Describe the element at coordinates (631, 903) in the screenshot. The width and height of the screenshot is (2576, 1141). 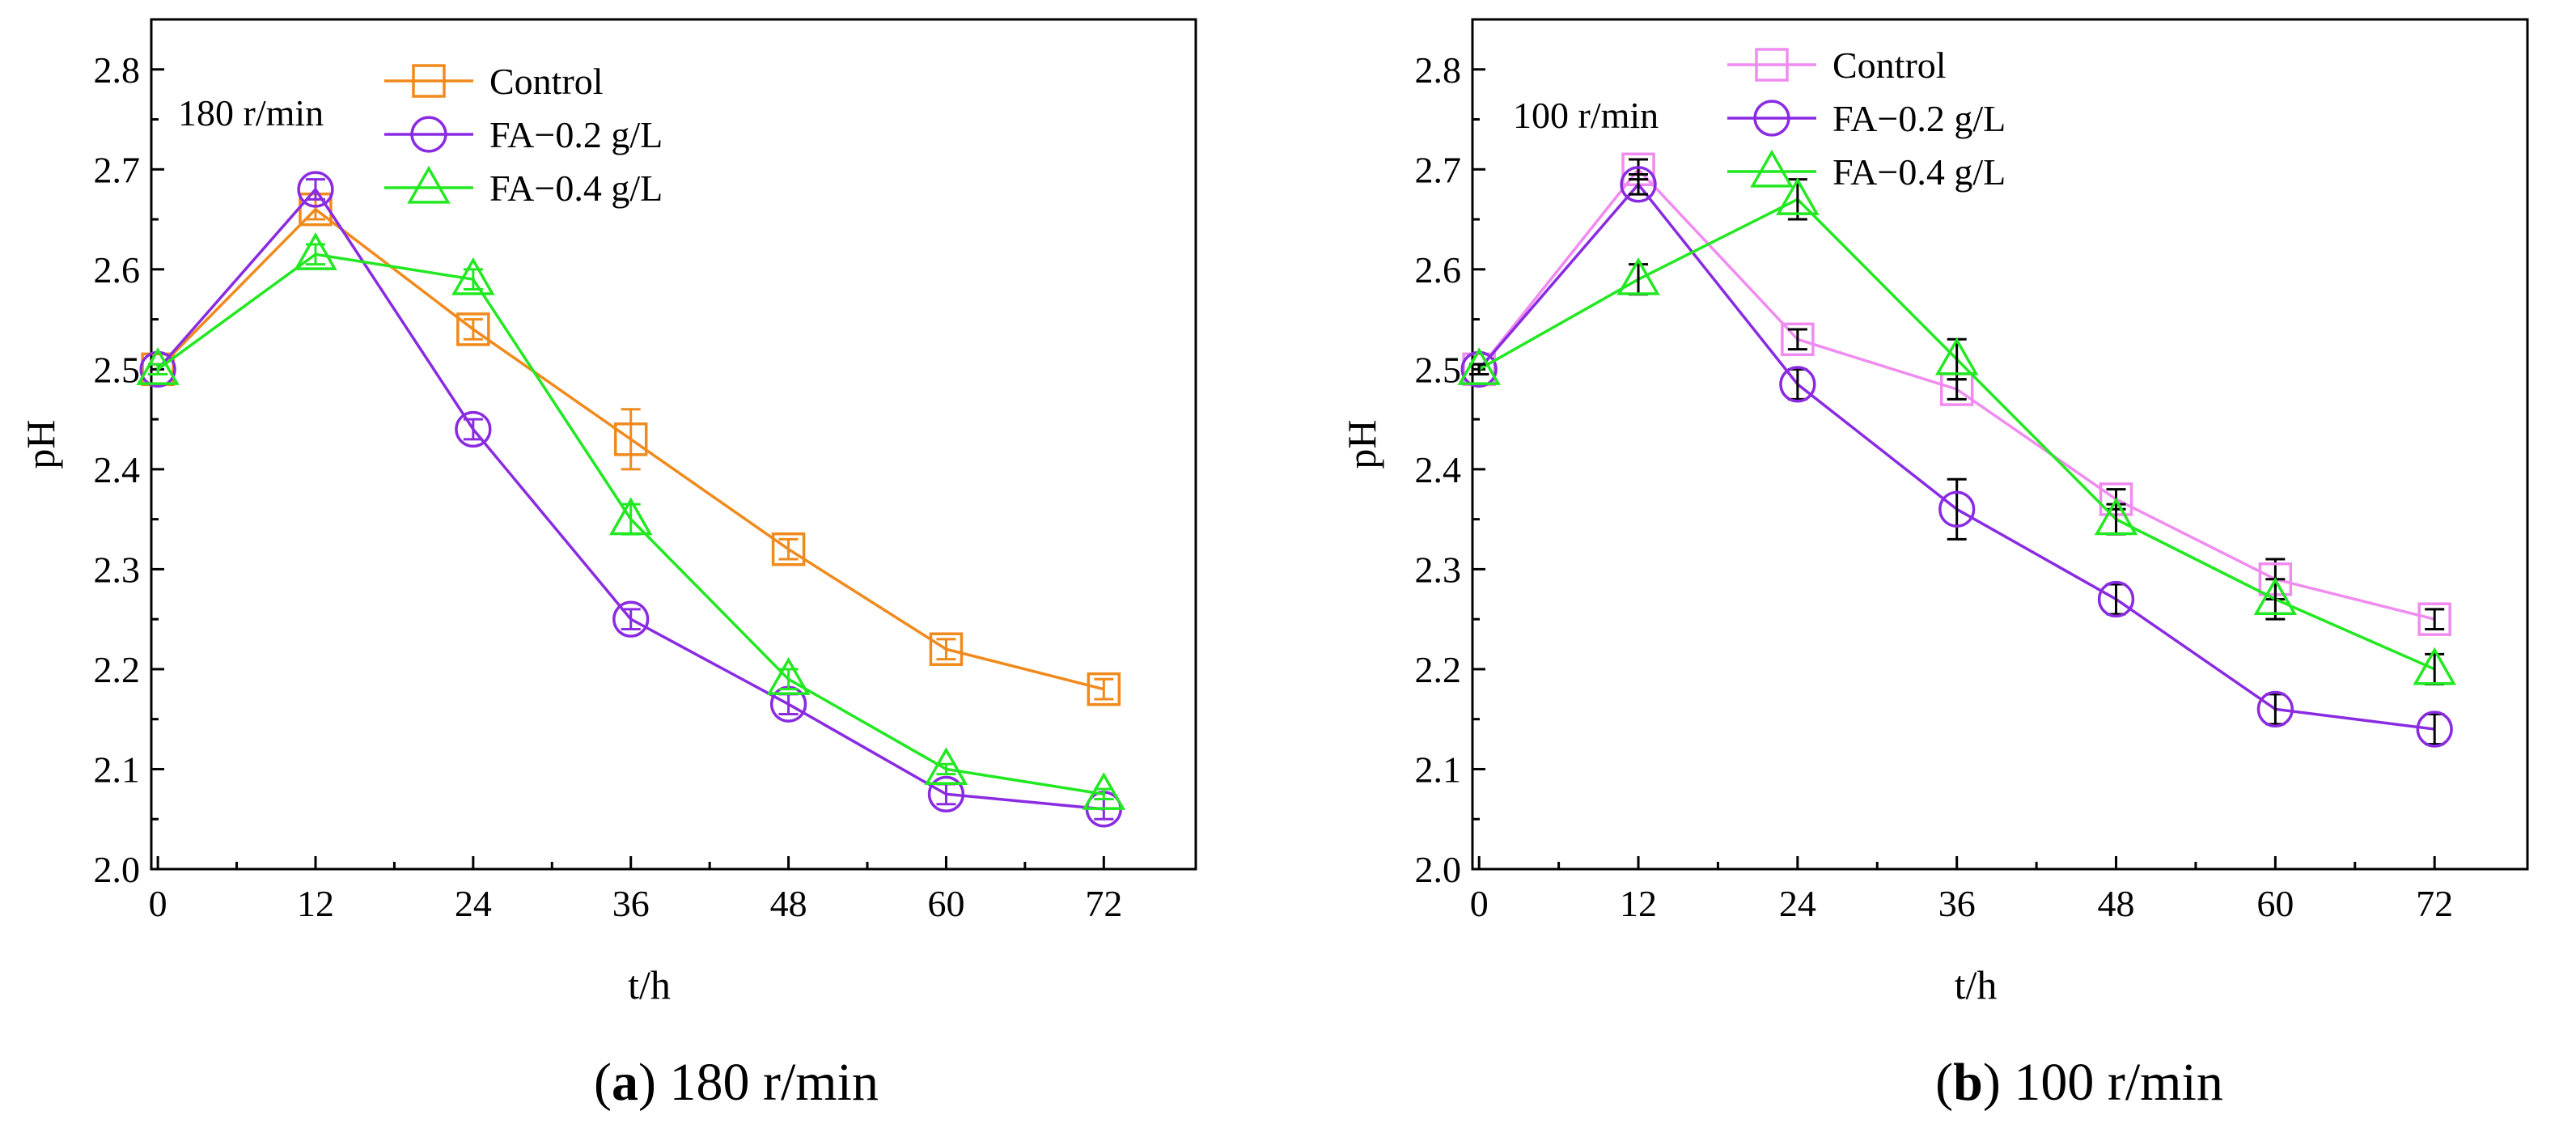
I see `x-tick-label: 36` at that location.